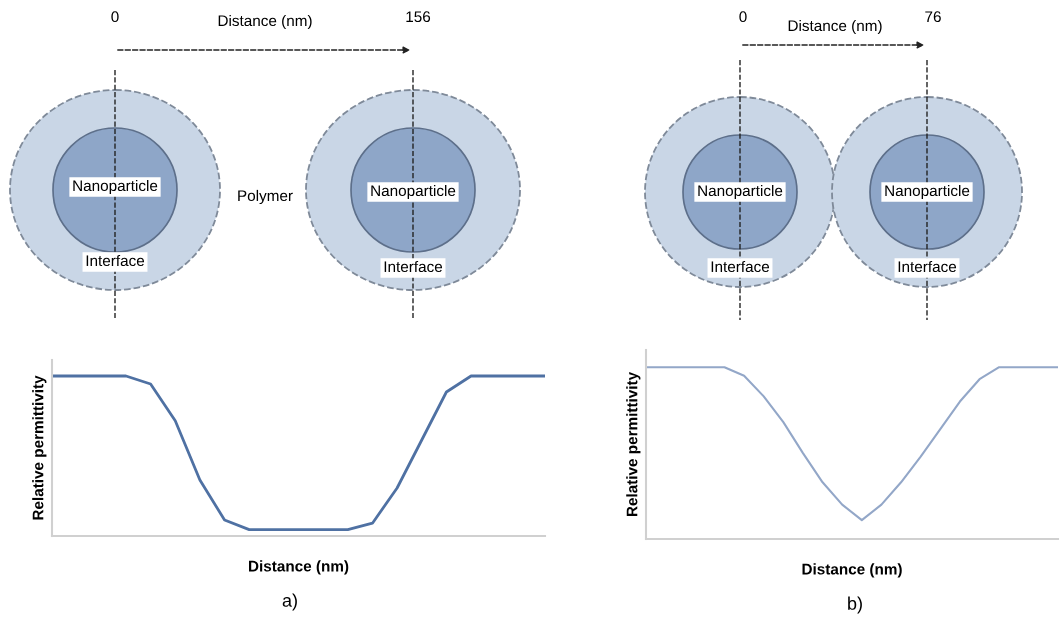  Describe the element at coordinates (855, 605) in the screenshot. I see `text: b)` at that location.